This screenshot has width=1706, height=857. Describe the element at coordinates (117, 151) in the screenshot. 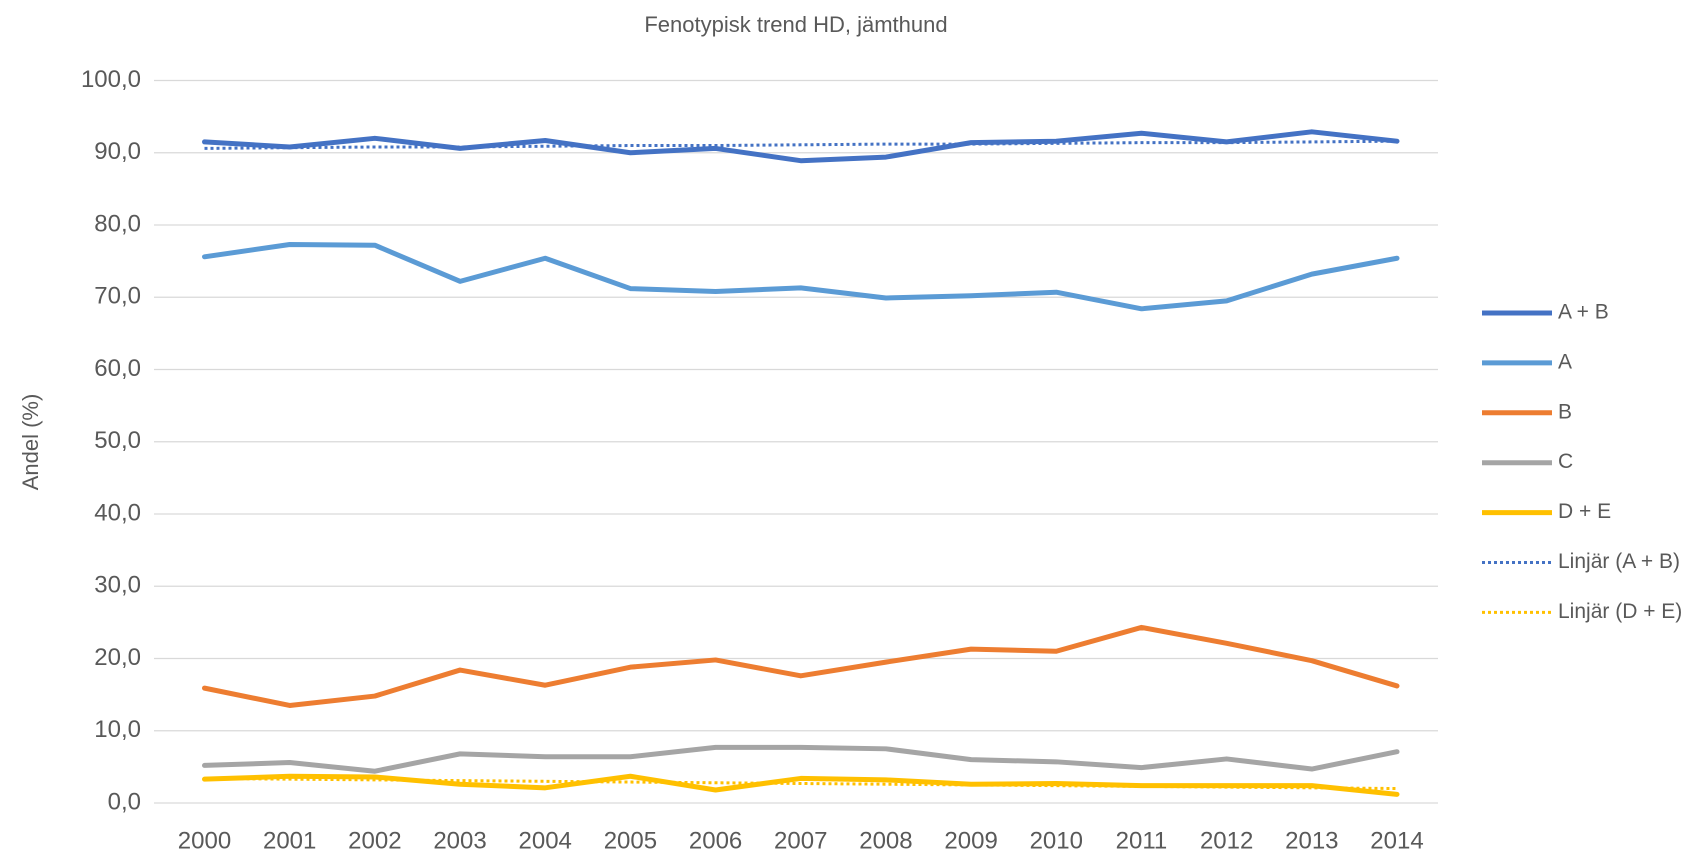

I see `y-tick-label: 90,0` at that location.